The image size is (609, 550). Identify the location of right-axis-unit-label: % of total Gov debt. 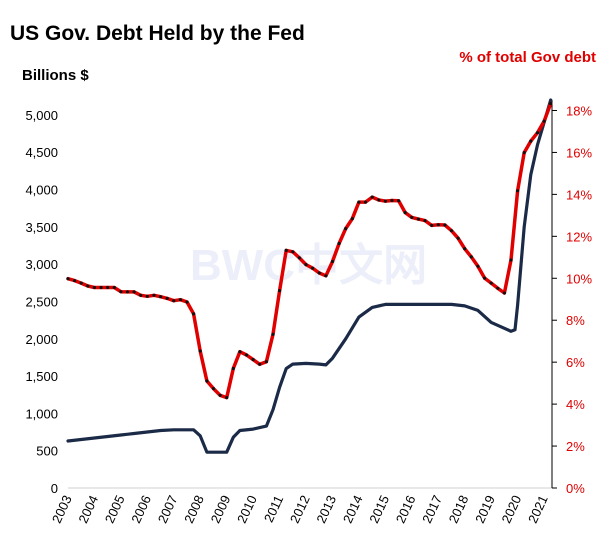
(527, 57).